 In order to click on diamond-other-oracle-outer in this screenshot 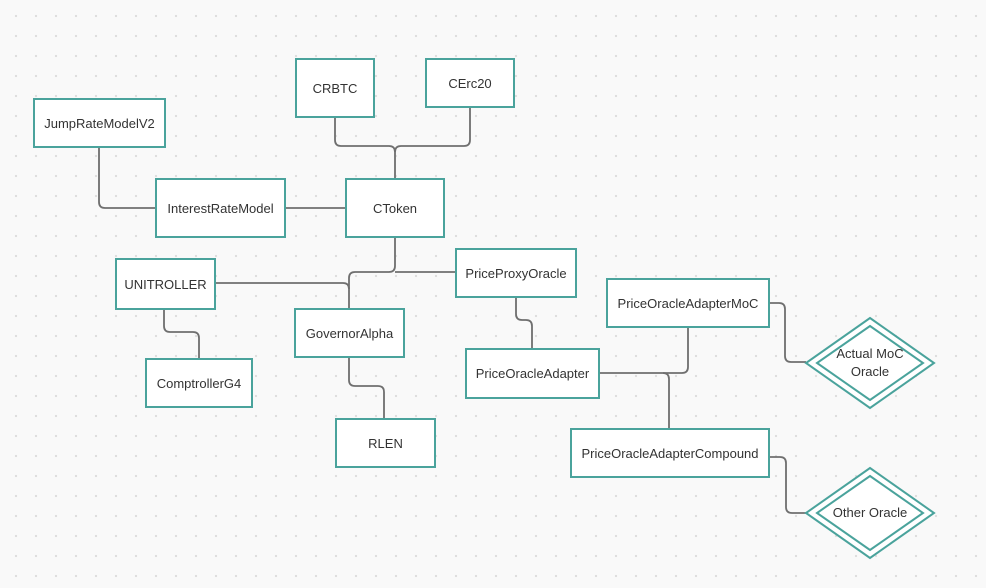, I will do `click(870, 513)`.